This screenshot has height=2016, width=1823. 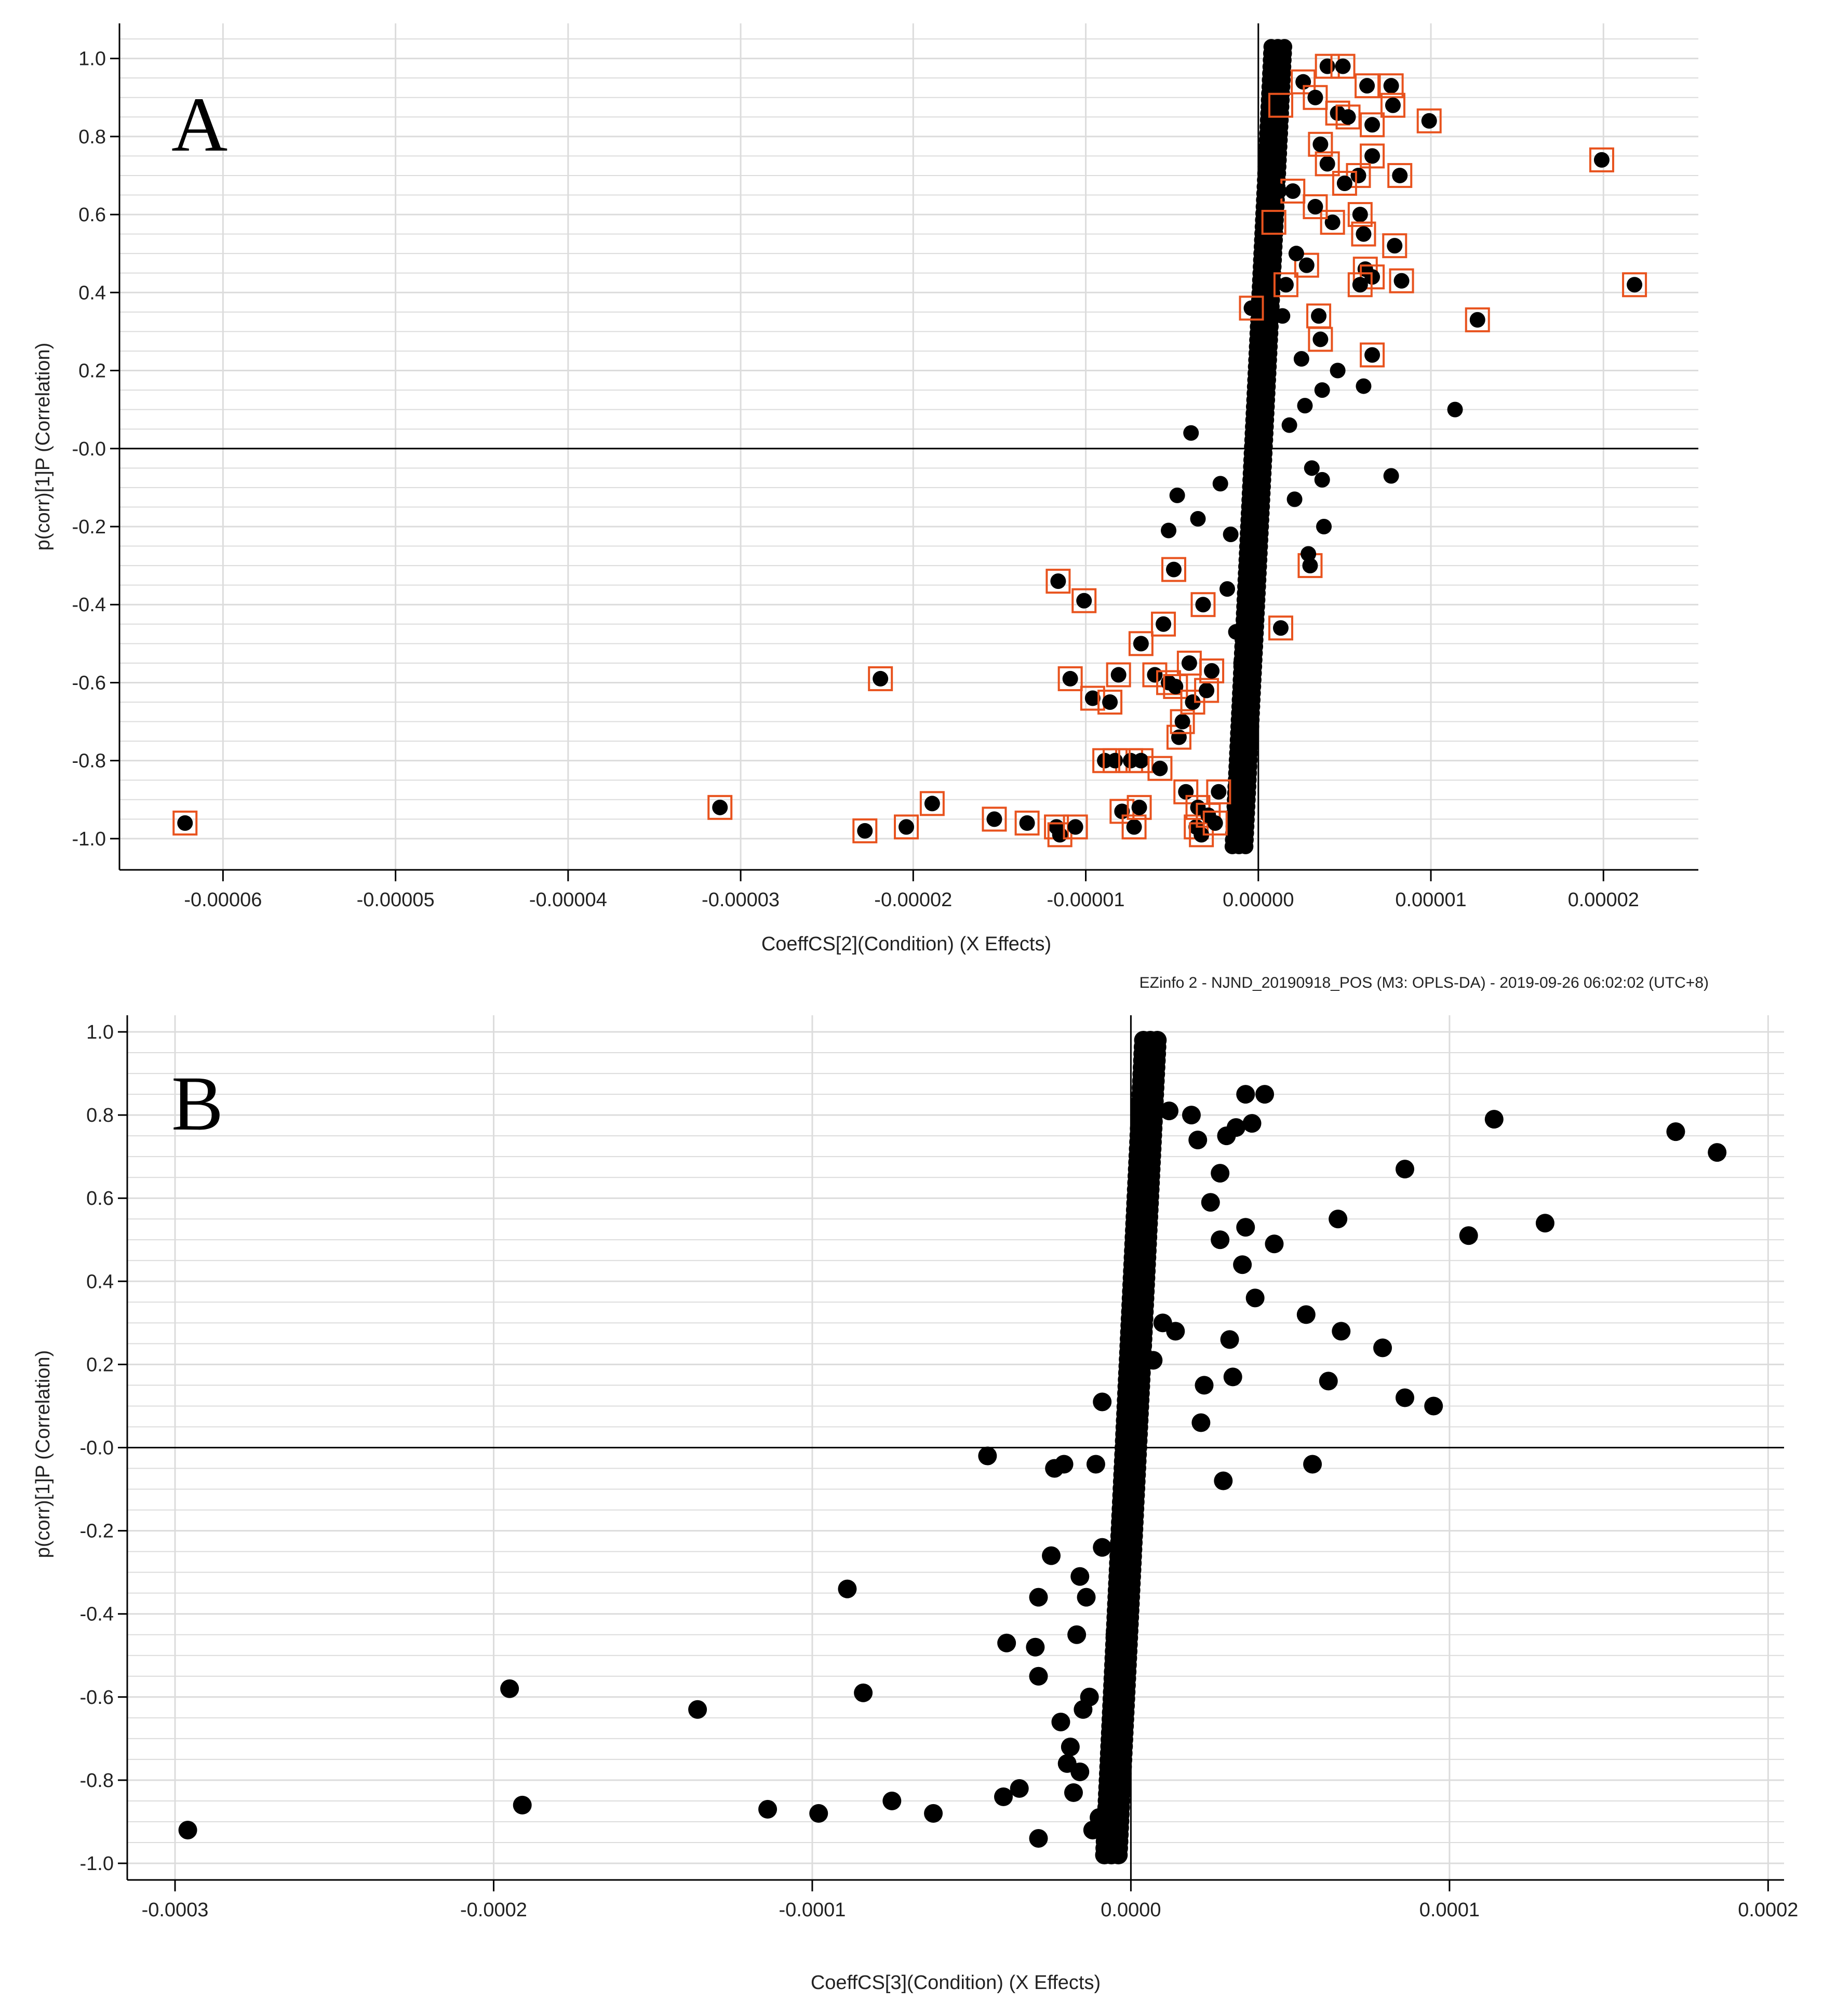 I want to click on x-tick-label: 0.0001, so click(x=1449, y=1910).